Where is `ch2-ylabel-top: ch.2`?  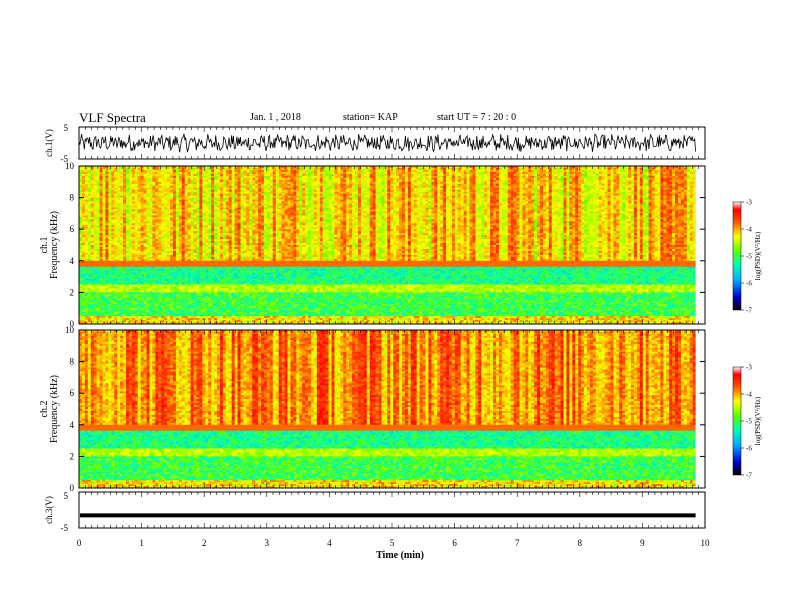 ch2-ylabel-top: ch.2 is located at coordinates (44, 409).